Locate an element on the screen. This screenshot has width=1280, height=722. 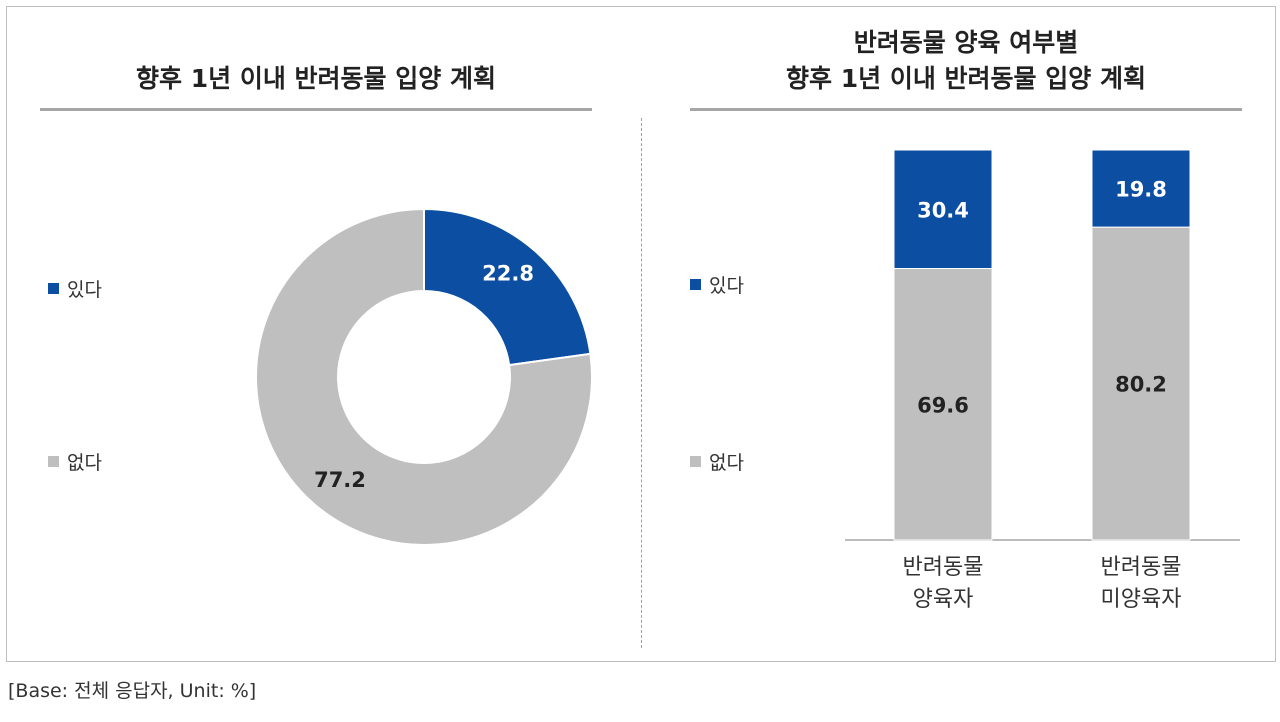
bar-value-label-yes-0: 30.4 is located at coordinates (943, 210).